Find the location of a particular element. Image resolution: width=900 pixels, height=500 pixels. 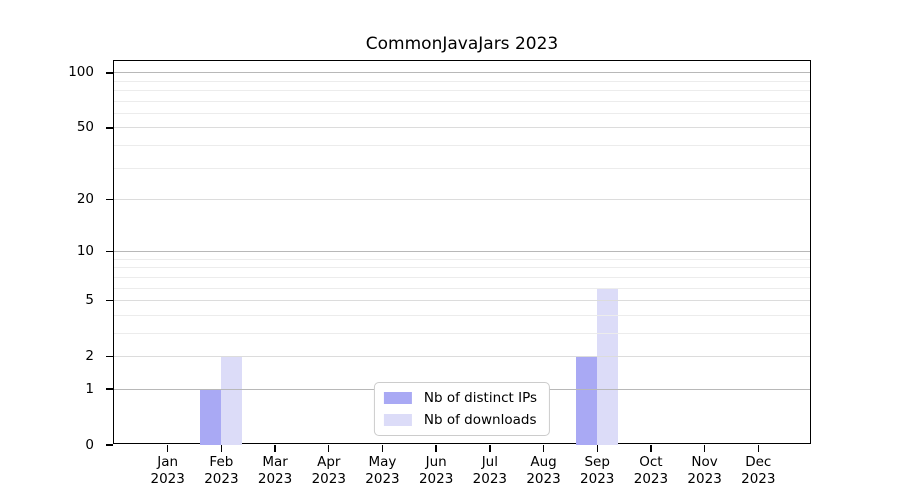

y-tick-label-50: 50 is located at coordinates (85, 127).